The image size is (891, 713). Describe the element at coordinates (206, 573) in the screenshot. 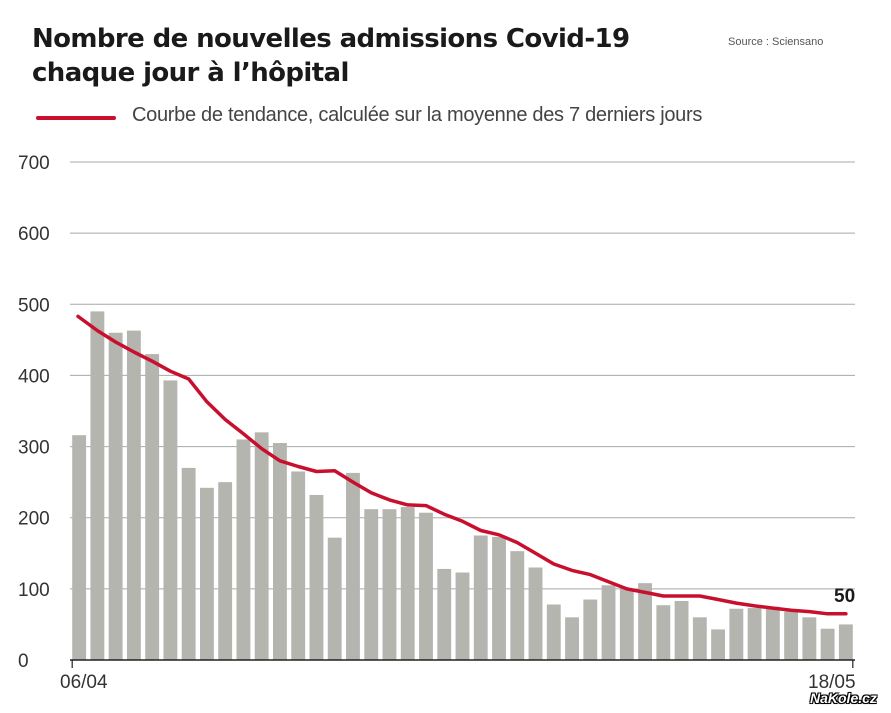

I see `bar-13/04` at that location.